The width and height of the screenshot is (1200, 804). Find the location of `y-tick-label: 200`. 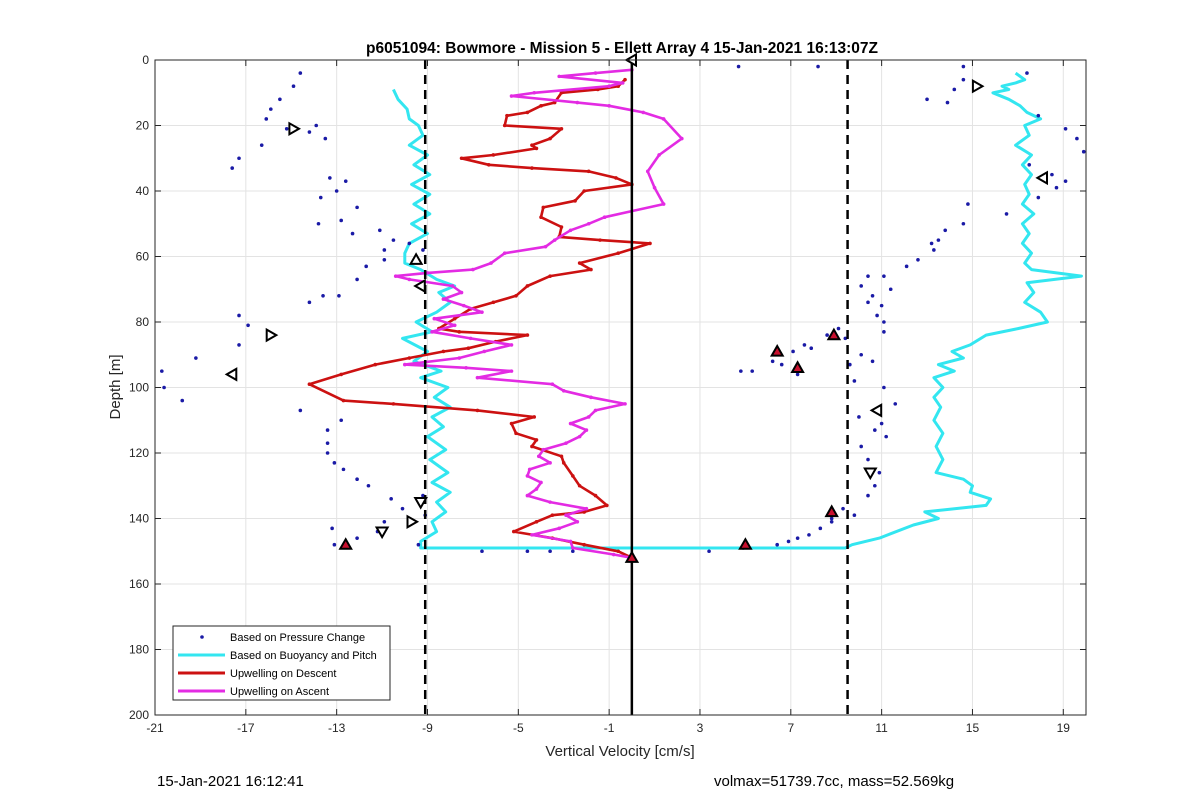

y-tick-label: 200 is located at coordinates (139, 715).